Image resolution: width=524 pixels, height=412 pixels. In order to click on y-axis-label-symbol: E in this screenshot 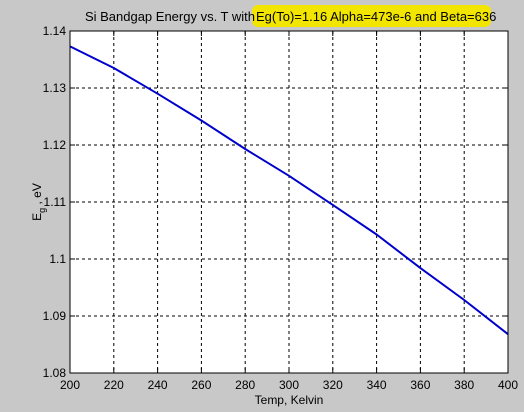, I will do `click(37, 217)`.